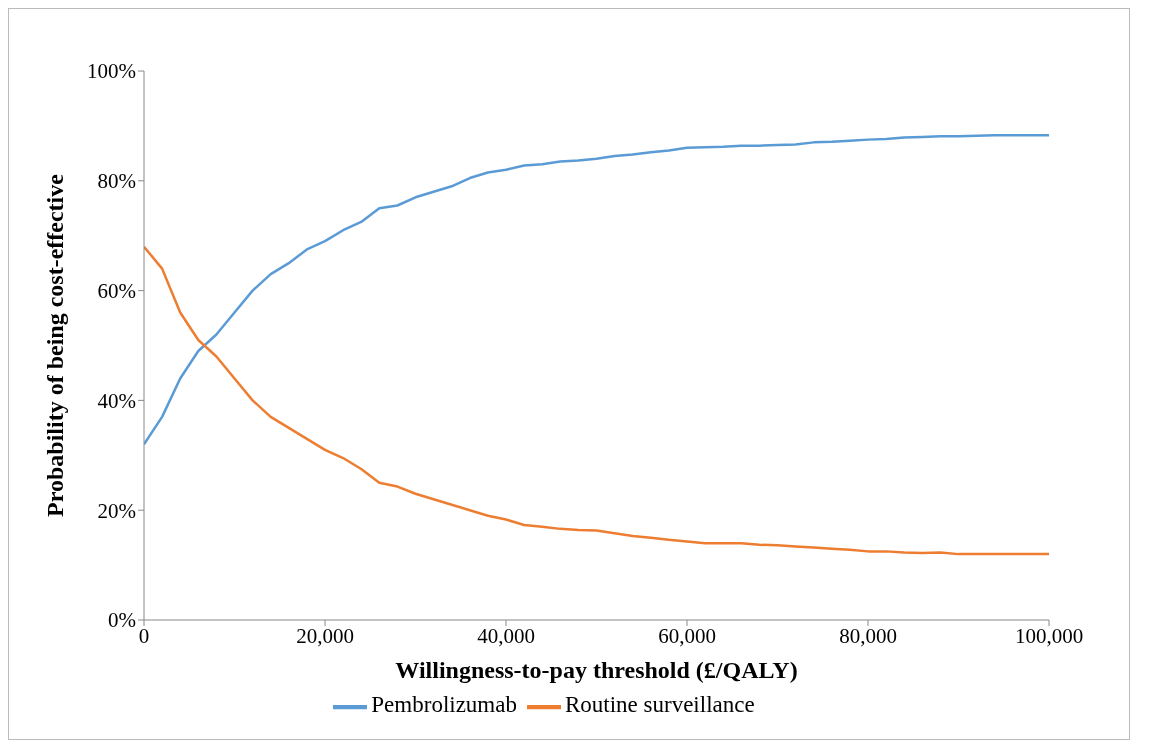  Describe the element at coordinates (659, 705) in the screenshot. I see `legend-label: Routine surveillance` at that location.